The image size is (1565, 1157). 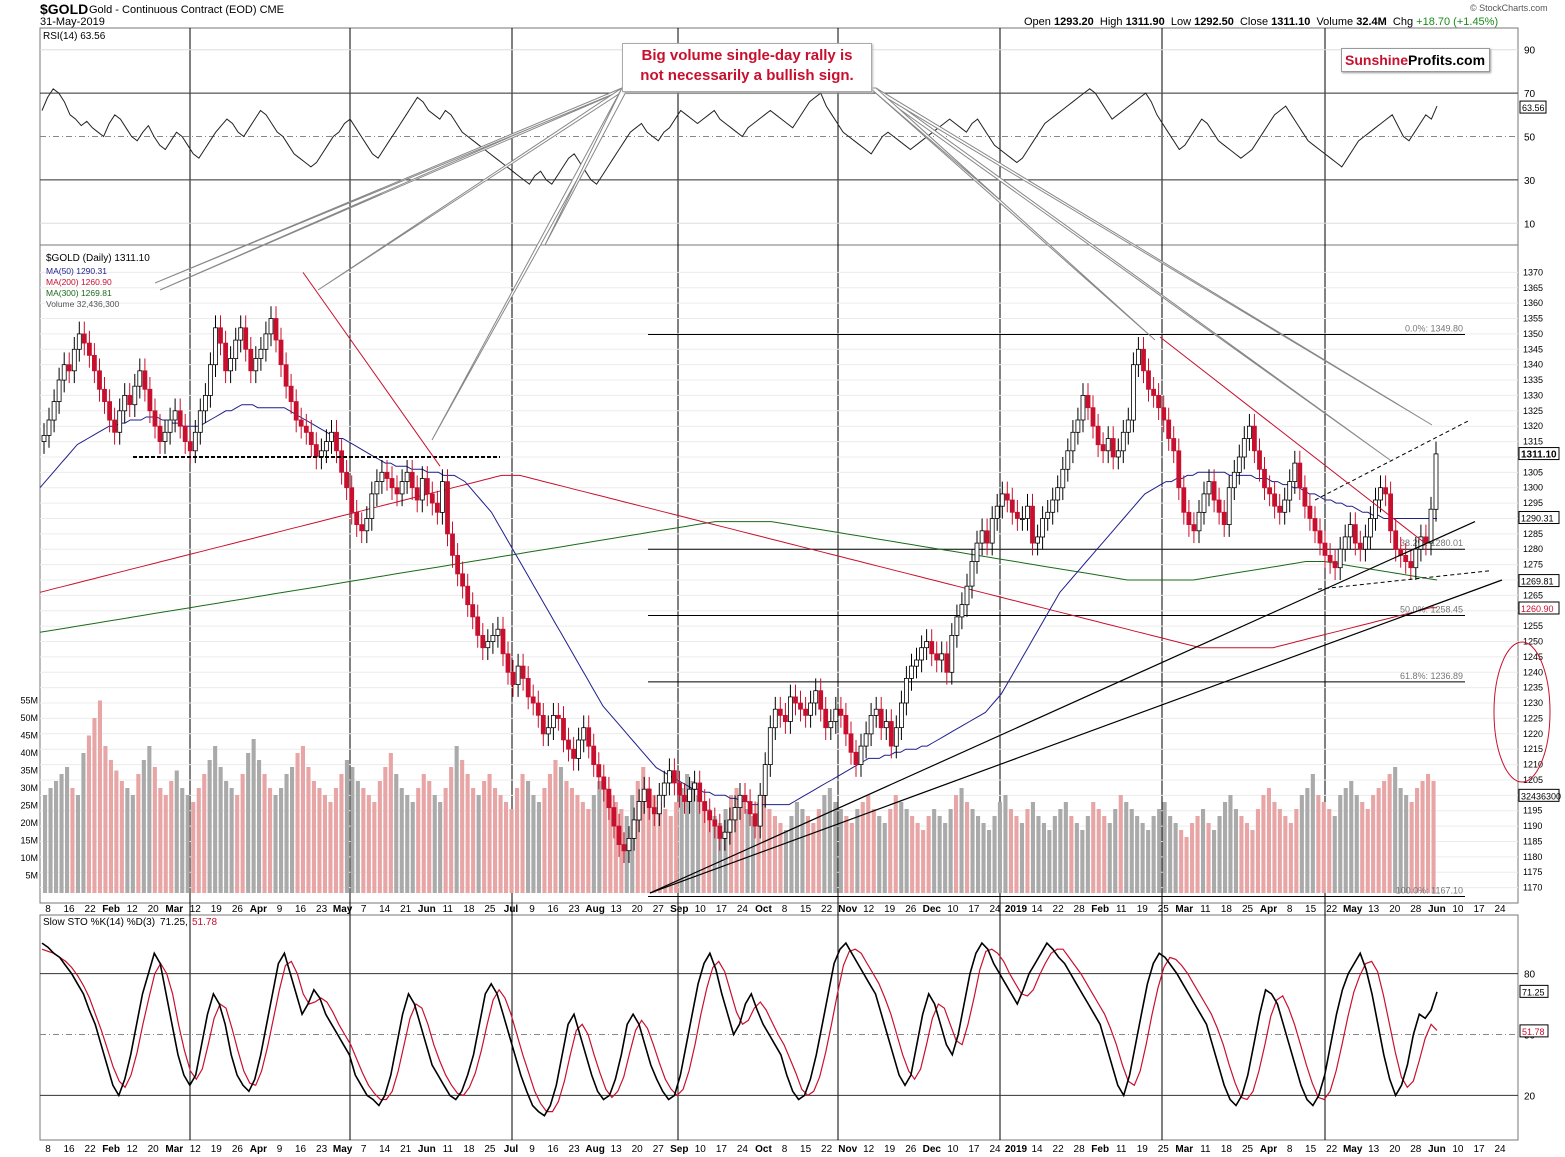 What do you see at coordinates (553, 909) in the screenshot?
I see `x-axis-label: 16` at bounding box center [553, 909].